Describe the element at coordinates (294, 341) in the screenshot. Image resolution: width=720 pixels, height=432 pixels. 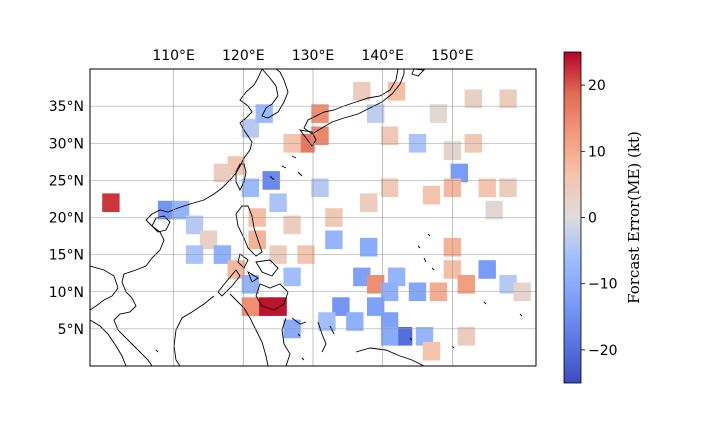
I see `coastline-sulawesi` at that location.